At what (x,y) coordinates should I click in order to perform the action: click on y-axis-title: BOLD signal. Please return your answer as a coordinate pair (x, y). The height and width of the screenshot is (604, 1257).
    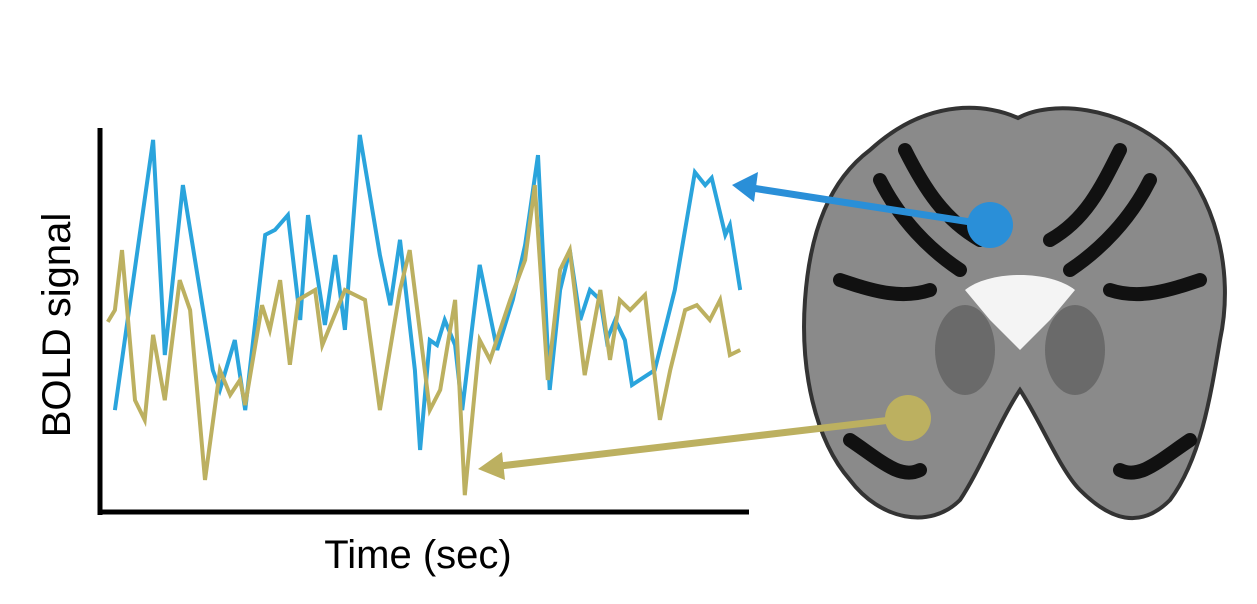
    Looking at the image, I should click on (57, 325).